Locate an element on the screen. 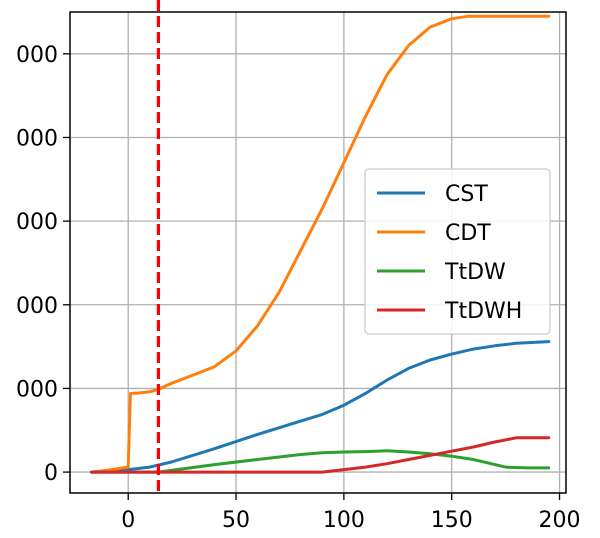  y-tick-label: 0 is located at coordinates (51, 473).